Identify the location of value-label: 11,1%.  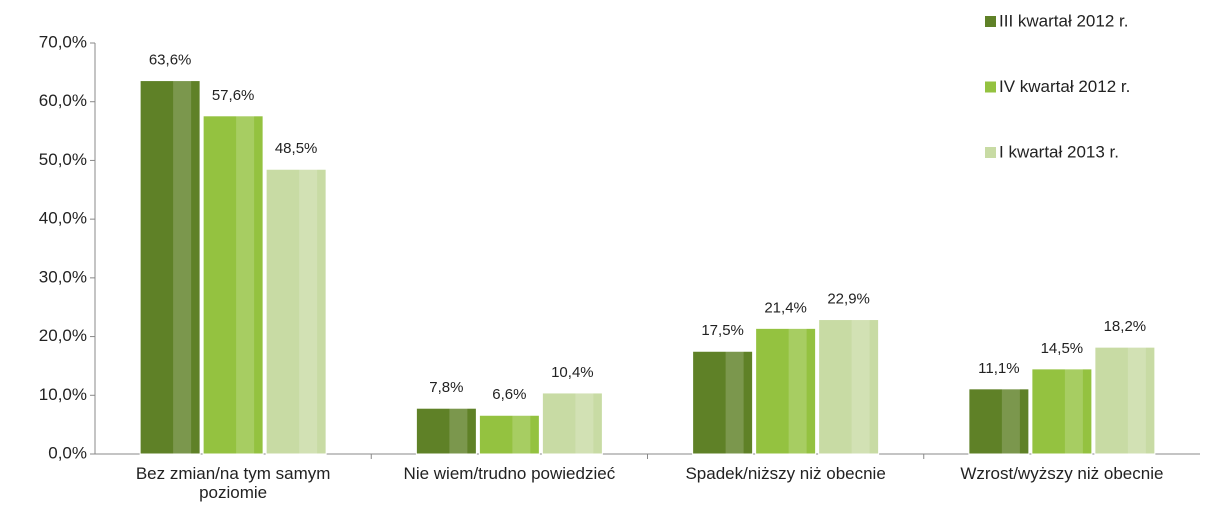
(998, 368).